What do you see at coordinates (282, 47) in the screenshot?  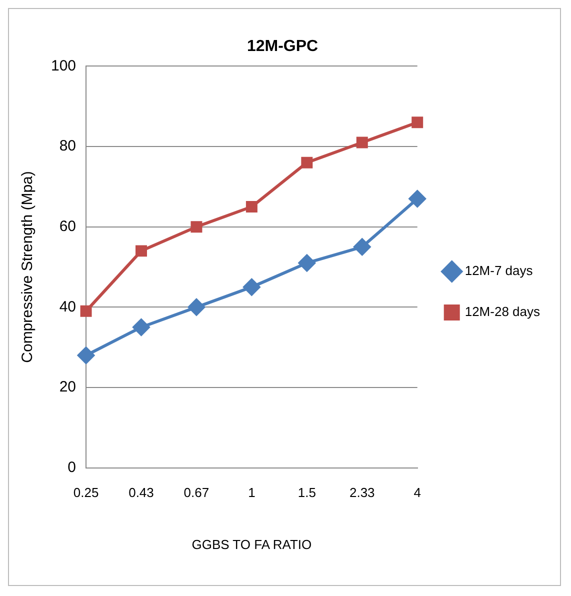 I see `chart-title: 12M-GPC` at bounding box center [282, 47].